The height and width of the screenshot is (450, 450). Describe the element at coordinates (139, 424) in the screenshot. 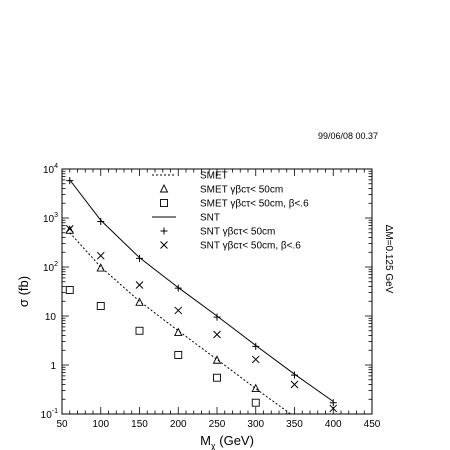

I see `x-tick-label: 150` at that location.